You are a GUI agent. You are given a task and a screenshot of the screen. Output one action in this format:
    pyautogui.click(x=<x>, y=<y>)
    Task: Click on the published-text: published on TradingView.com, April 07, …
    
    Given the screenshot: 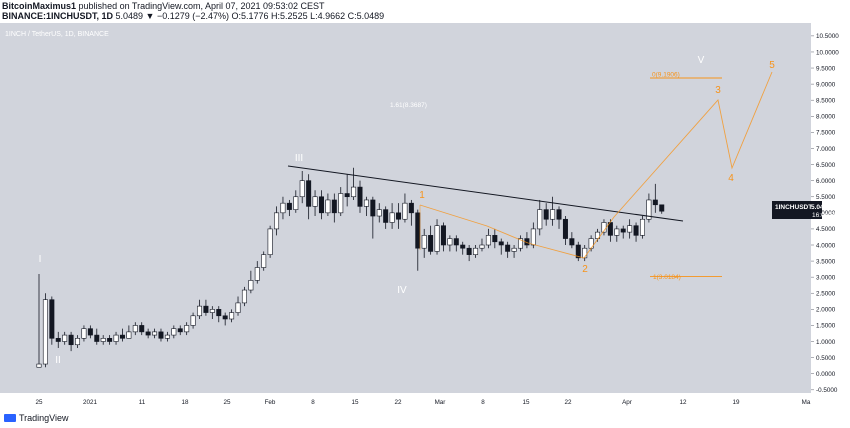 What is the action you would take?
    pyautogui.click(x=201, y=6)
    